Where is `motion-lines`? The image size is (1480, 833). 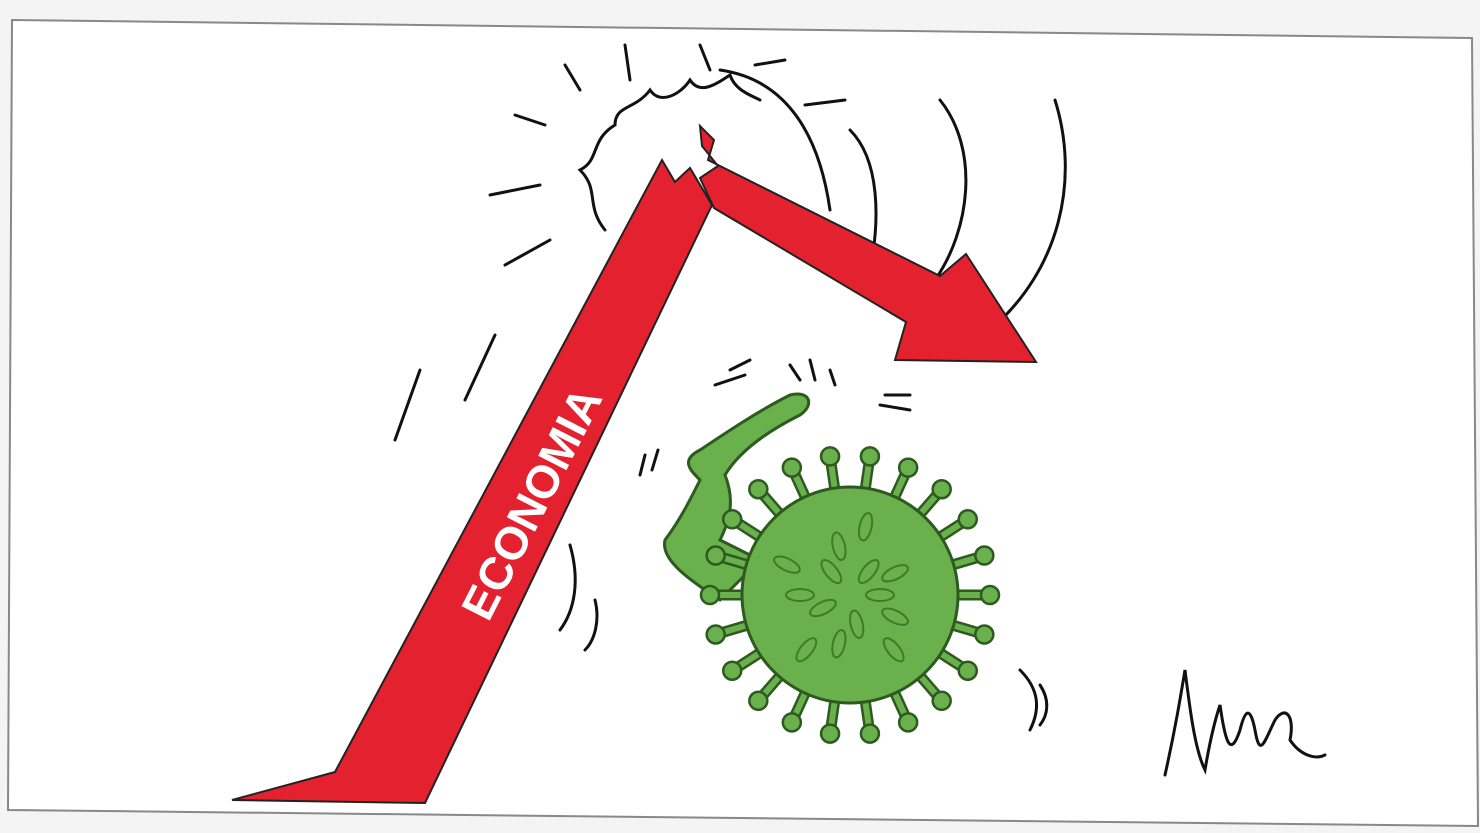
motion-lines is located at coordinates (843, 545).